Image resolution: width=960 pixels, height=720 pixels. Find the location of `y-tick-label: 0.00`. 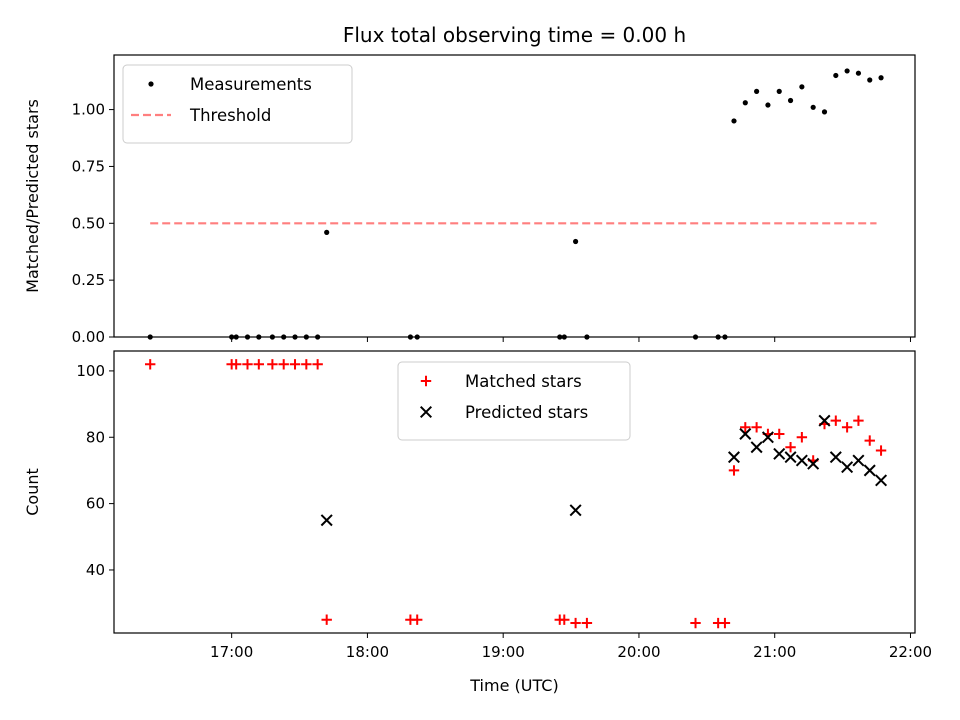

y-tick-label: 0.00 is located at coordinates (88, 337).